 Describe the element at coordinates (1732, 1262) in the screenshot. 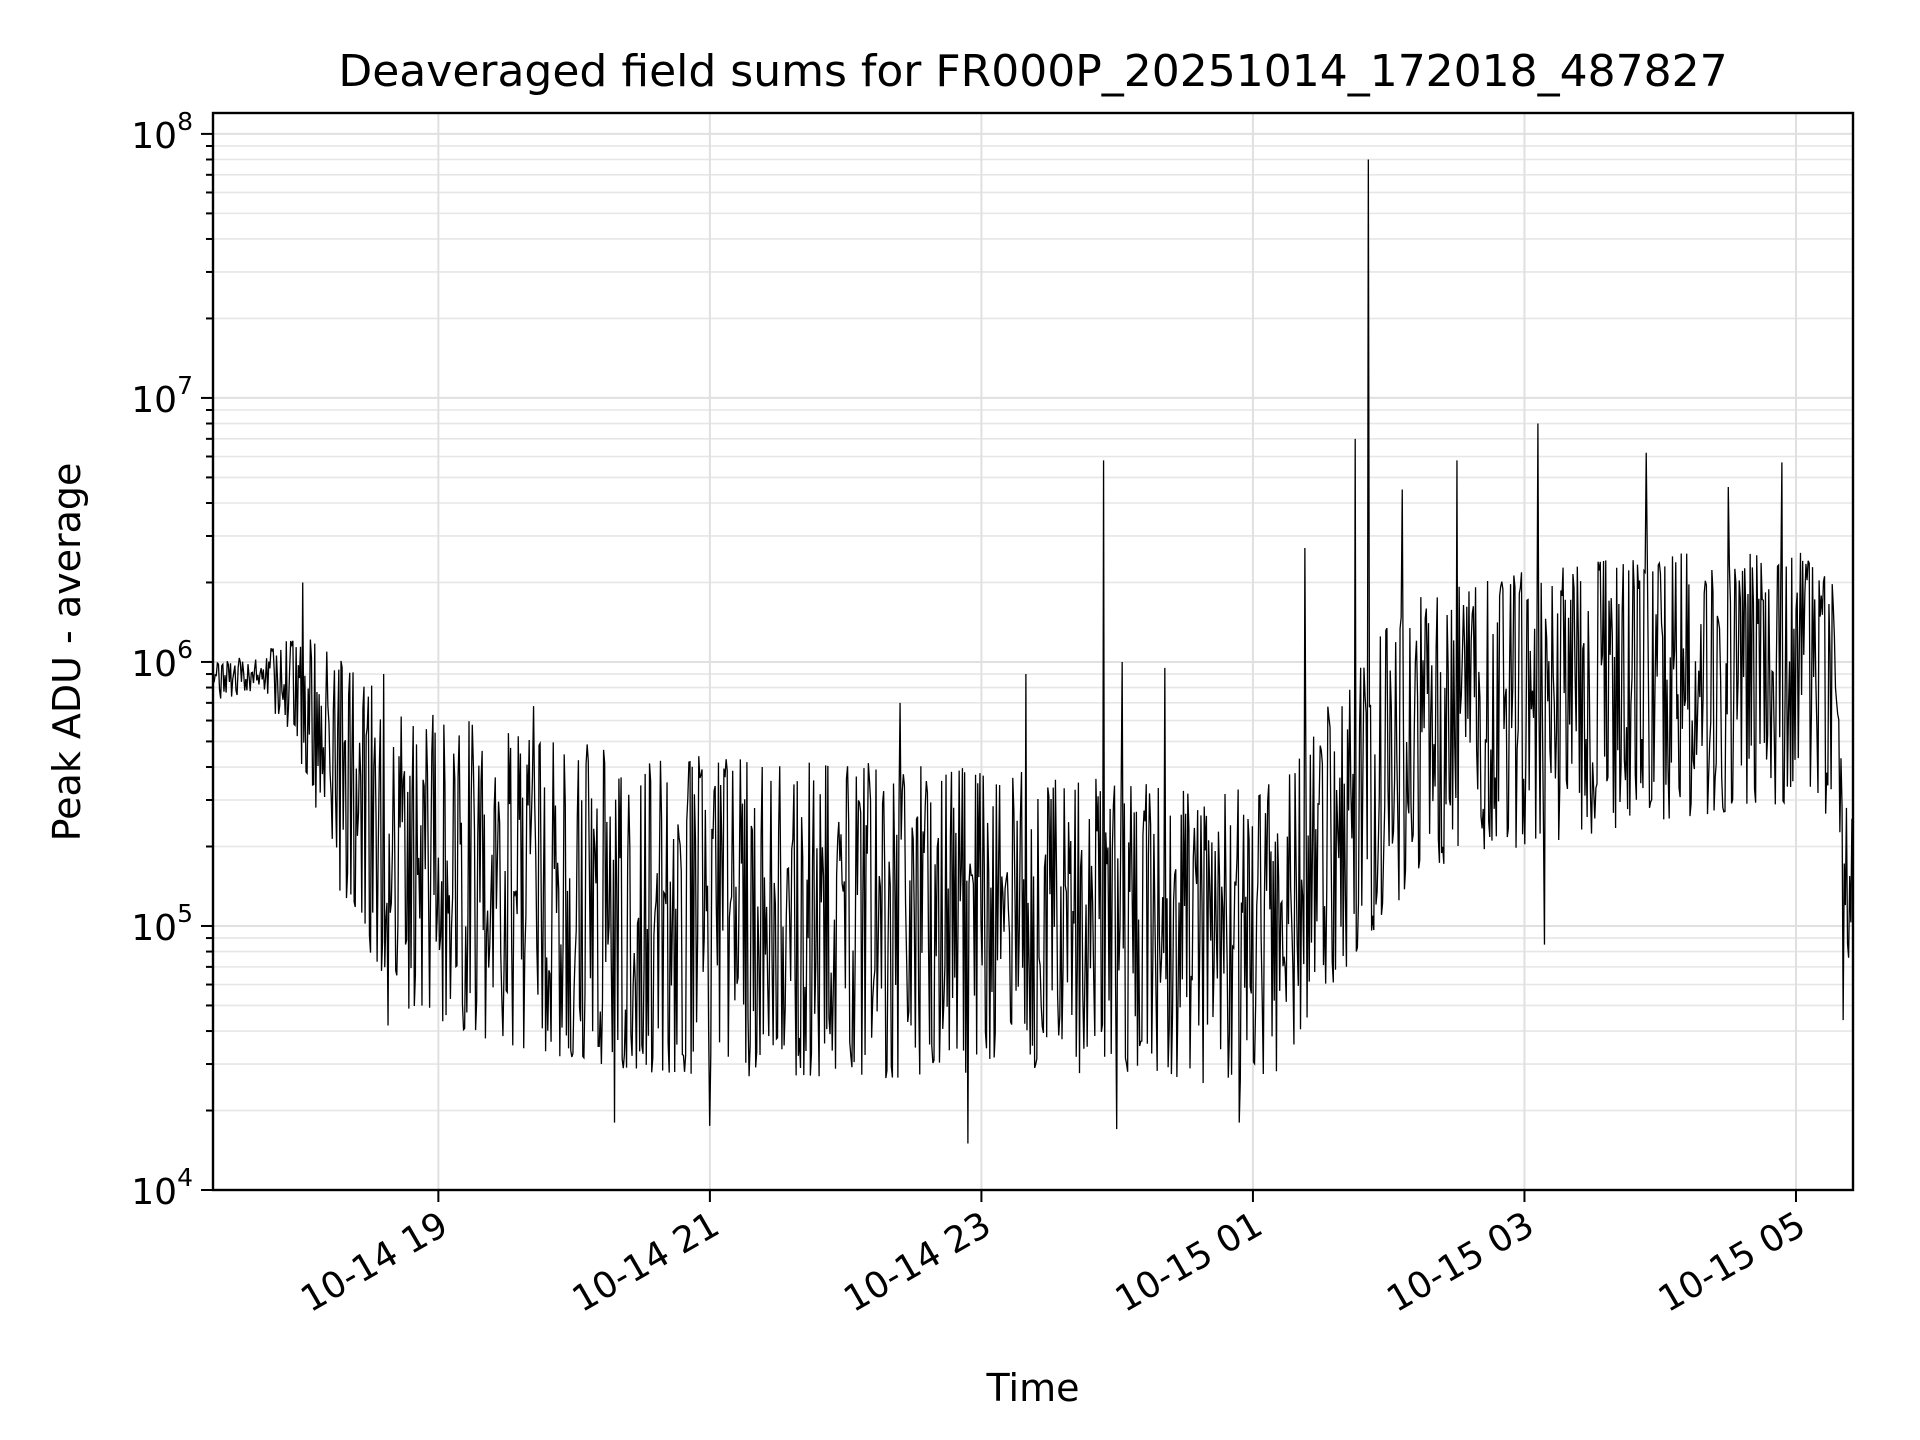

I see `x-tick-label: 10-15 05` at that location.